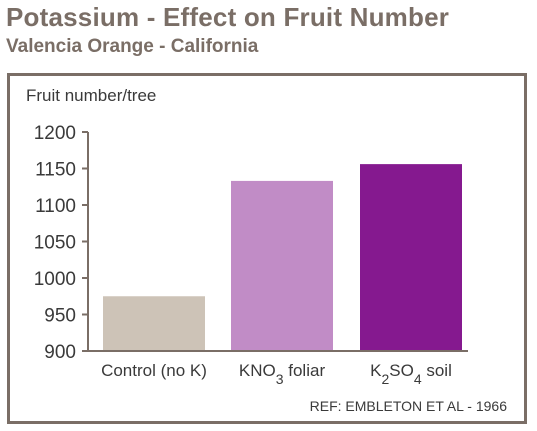 This screenshot has height=431, width=537. Describe the element at coordinates (55, 133) in the screenshot. I see `y-tick-label: 1200` at that location.